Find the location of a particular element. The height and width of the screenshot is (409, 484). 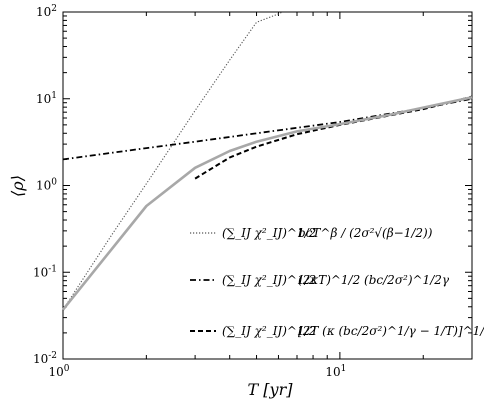

y-tick-label: 101 is located at coordinates (46, 98).